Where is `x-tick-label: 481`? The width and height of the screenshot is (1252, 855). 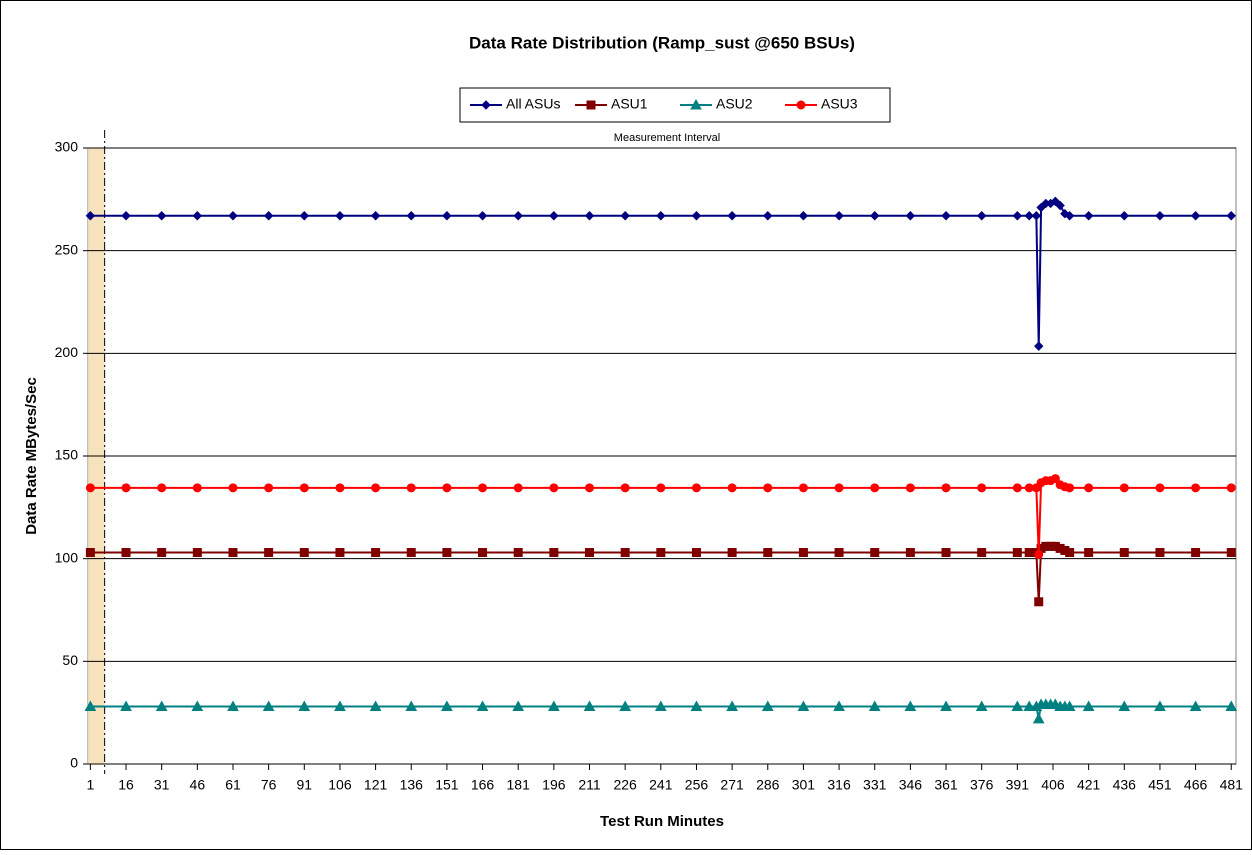
x-tick-label: 481 is located at coordinates (1232, 785).